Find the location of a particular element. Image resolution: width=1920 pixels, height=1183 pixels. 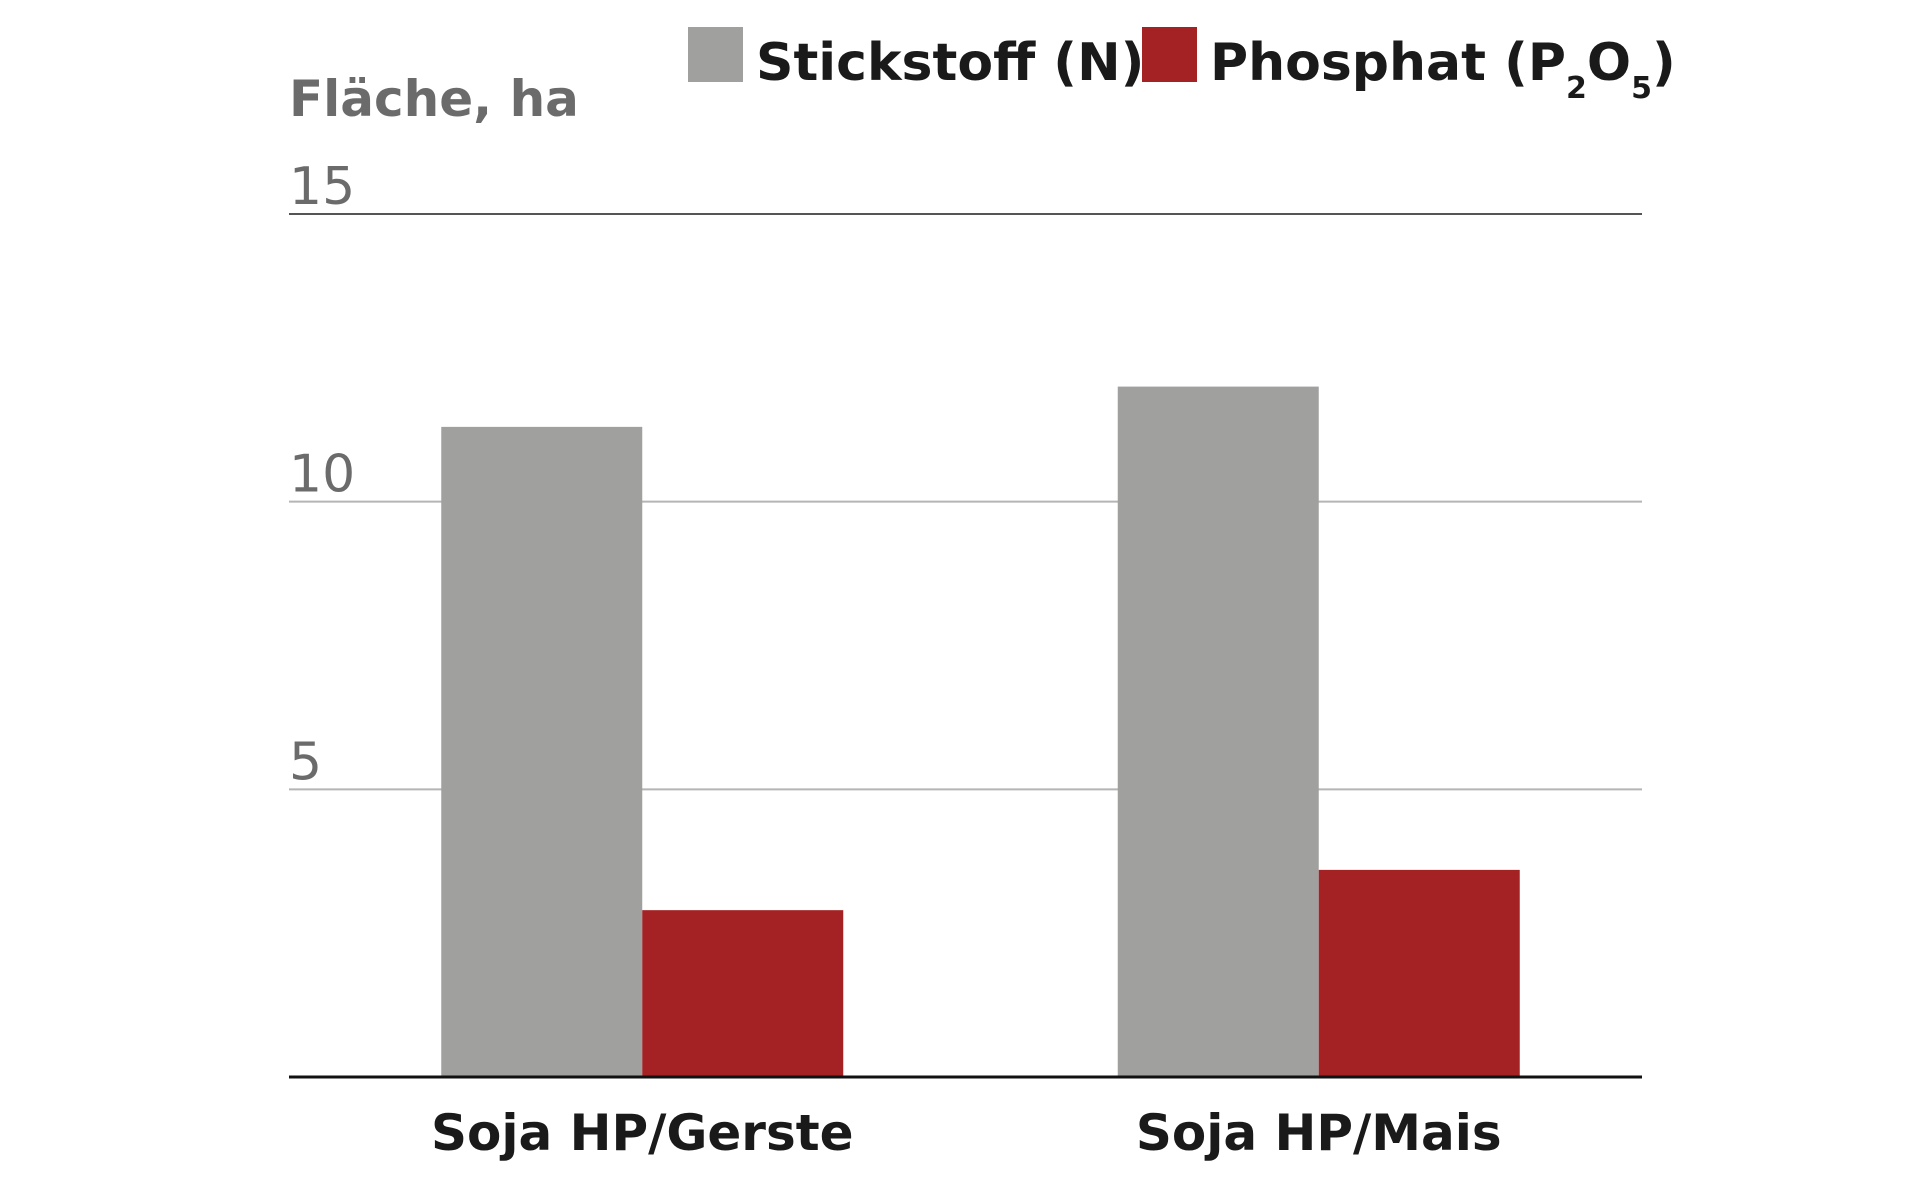

legend-entry: Stickstoff (N) is located at coordinates (950, 63).